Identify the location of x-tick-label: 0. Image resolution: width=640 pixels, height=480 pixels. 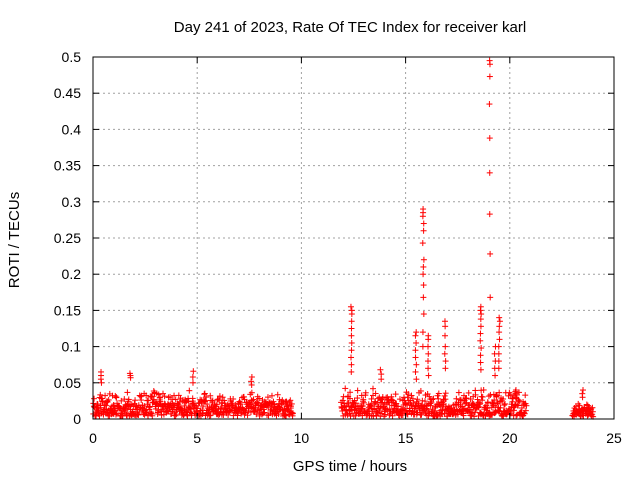
(93, 438).